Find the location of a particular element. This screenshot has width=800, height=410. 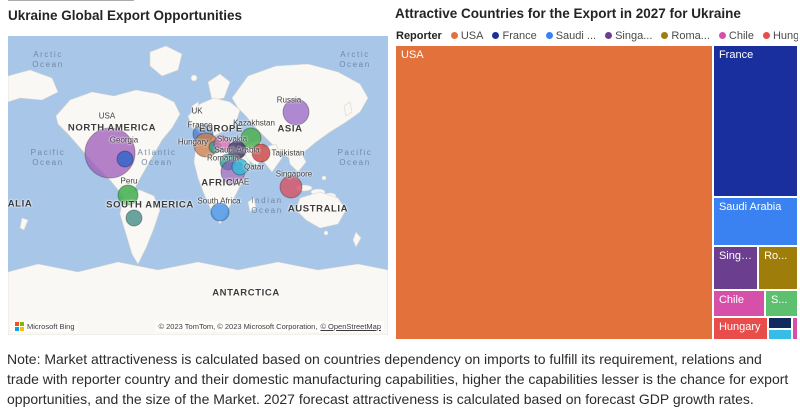

bing-attribution: Microsoft Bing is located at coordinates (45, 326).